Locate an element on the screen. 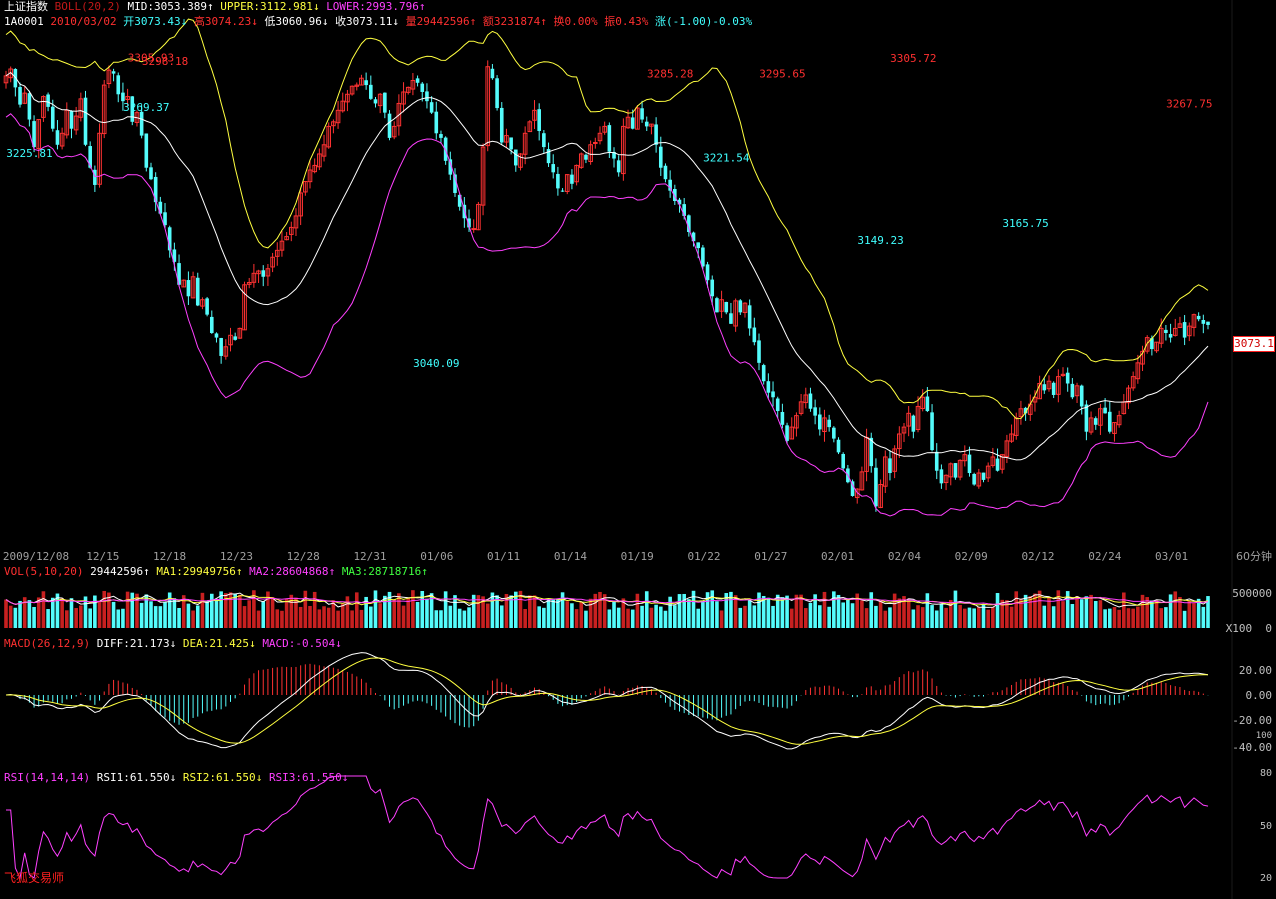  macd-value: MACD:-0.504 is located at coordinates (299, 643).